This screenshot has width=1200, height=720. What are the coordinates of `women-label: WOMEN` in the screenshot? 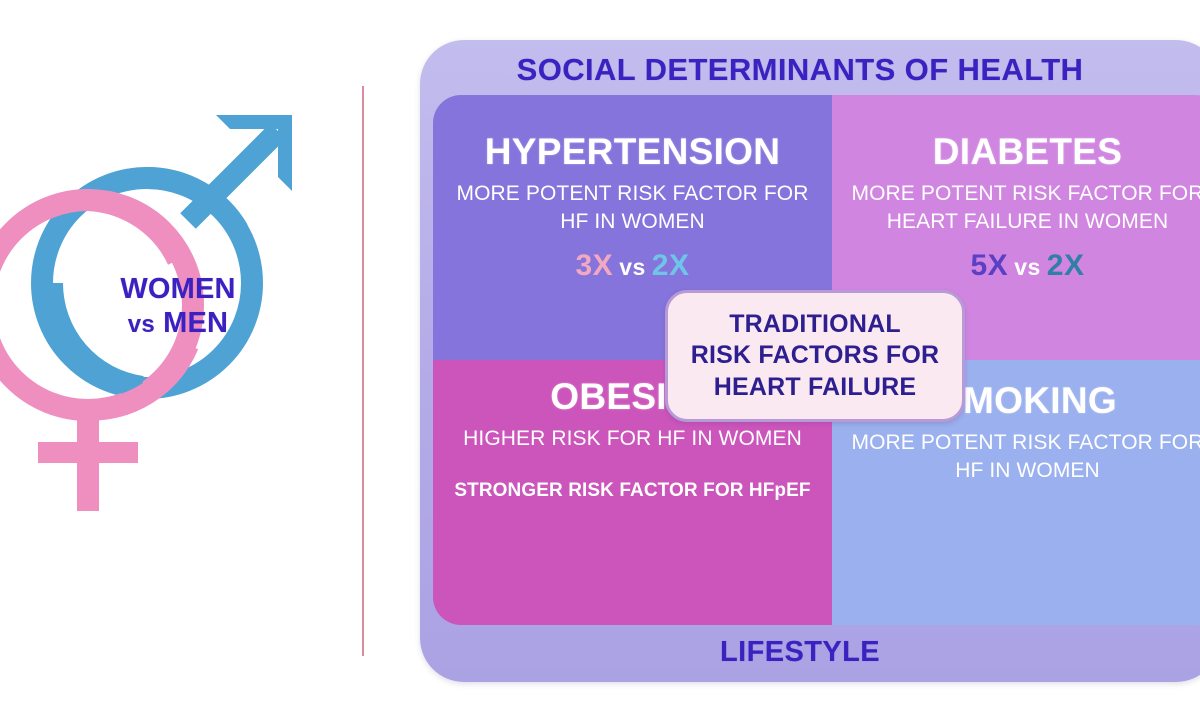 It's located at (178, 289).